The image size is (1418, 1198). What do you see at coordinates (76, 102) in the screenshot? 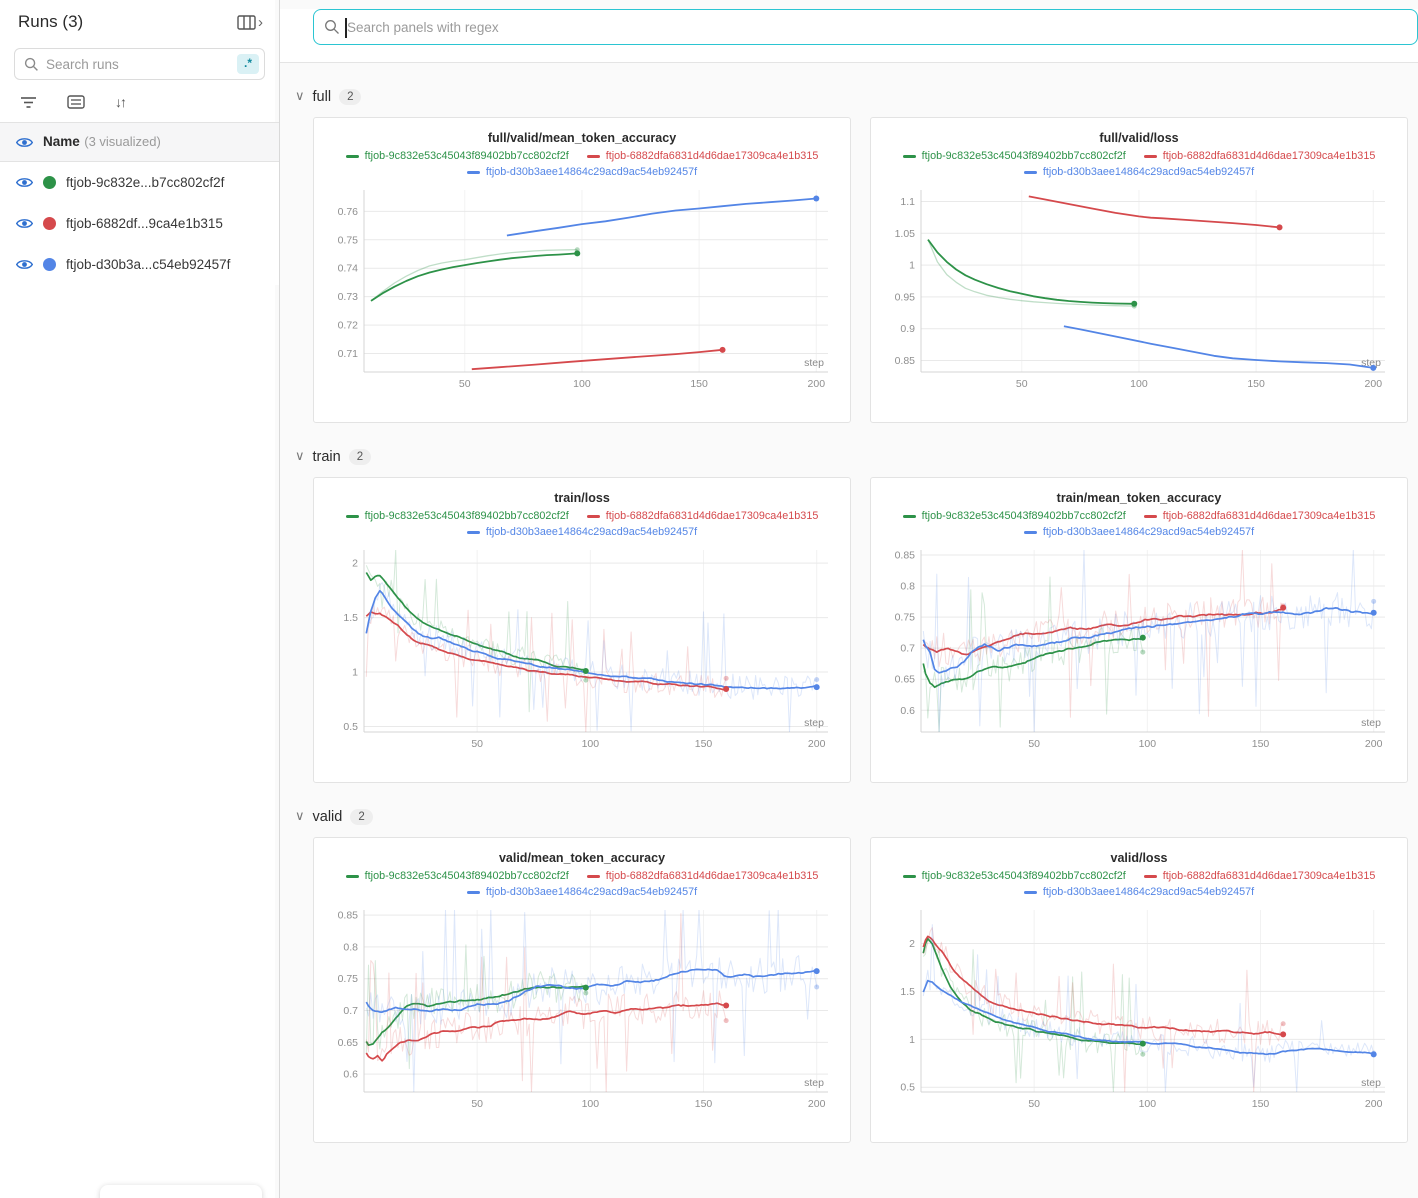
I see `list-view-icon` at bounding box center [76, 102].